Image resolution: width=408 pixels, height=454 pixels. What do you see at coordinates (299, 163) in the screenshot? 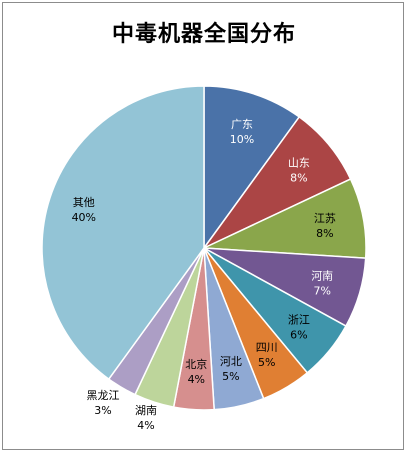
I see `slice-label-1: 山东` at bounding box center [299, 163].